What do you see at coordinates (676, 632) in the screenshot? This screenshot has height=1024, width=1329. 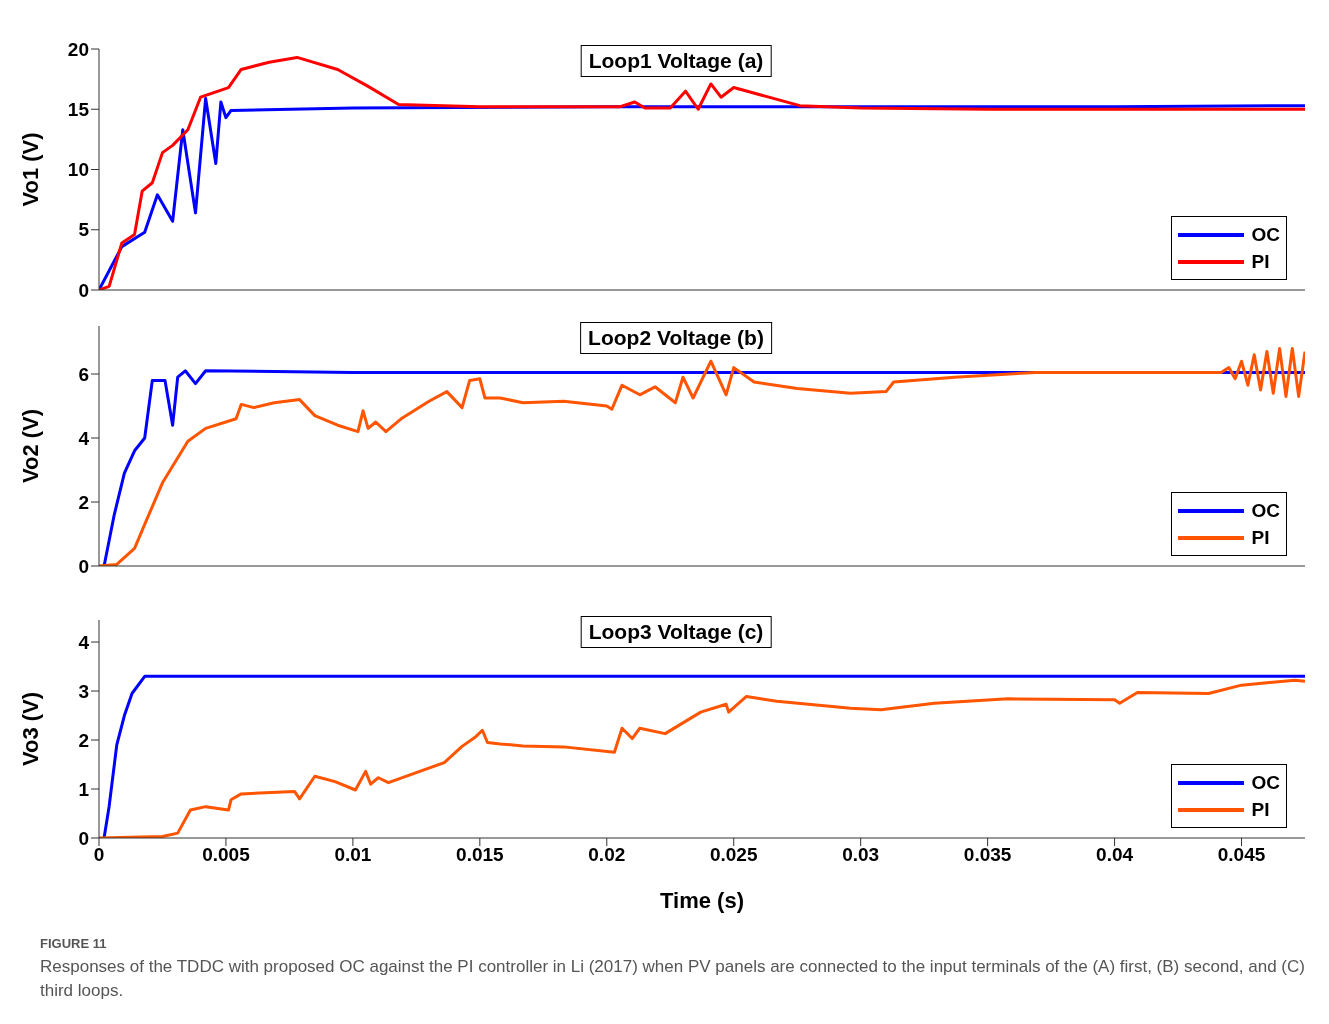 I see `chart-title: Loop3 Voltage (c)` at bounding box center [676, 632].